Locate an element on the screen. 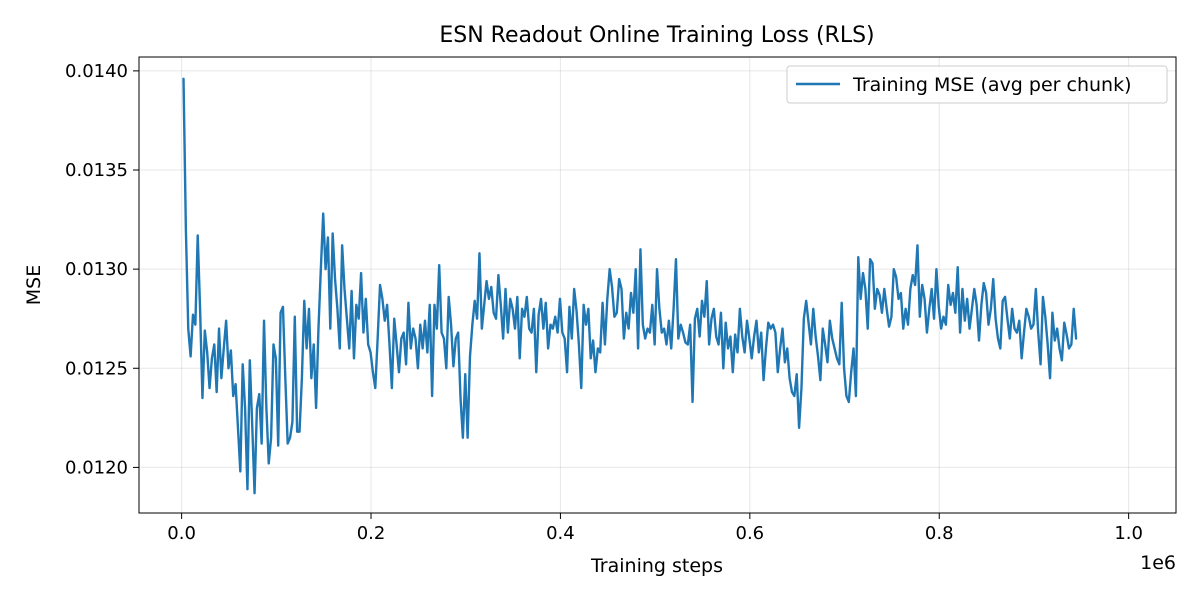  x-tick-label: 0.6 is located at coordinates (750, 533).